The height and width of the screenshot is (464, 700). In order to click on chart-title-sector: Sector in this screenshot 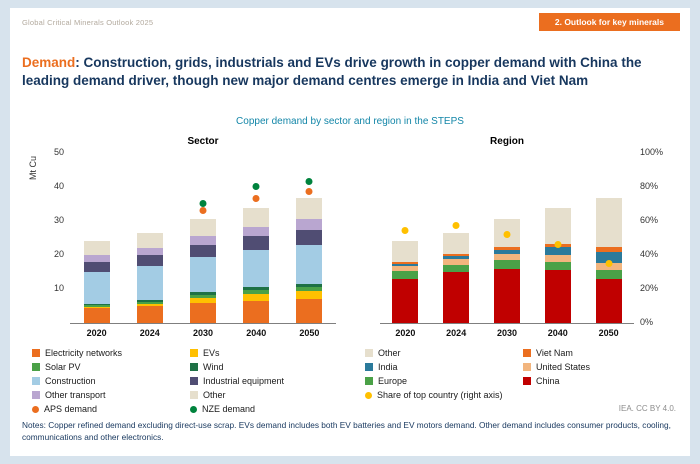, I will do `click(203, 141)`.